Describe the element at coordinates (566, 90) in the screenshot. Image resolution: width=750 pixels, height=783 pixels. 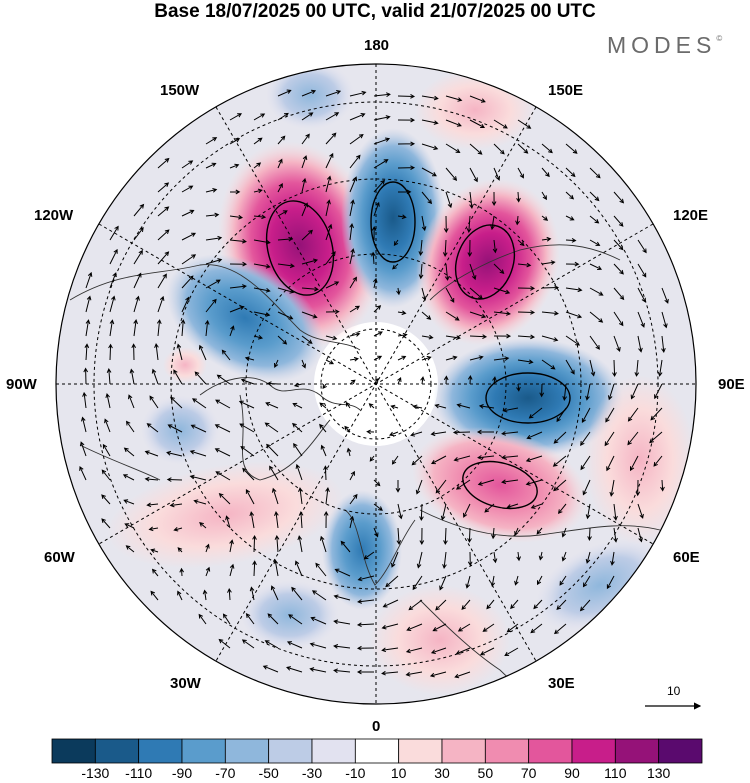
I see `longitude-label-150e: 150E` at that location.